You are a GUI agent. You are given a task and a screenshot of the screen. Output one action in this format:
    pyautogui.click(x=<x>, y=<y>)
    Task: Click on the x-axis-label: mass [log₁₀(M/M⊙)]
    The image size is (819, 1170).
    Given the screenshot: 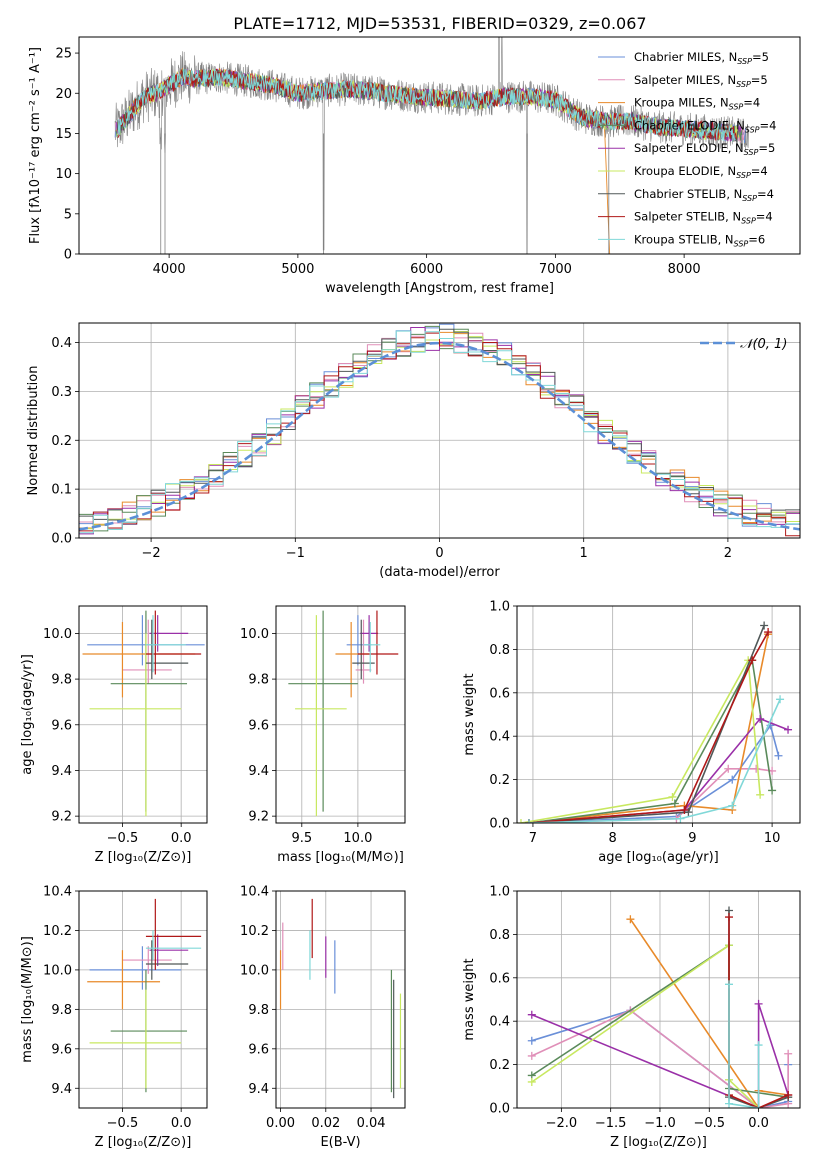 What is the action you would take?
    pyautogui.click(x=340, y=857)
    